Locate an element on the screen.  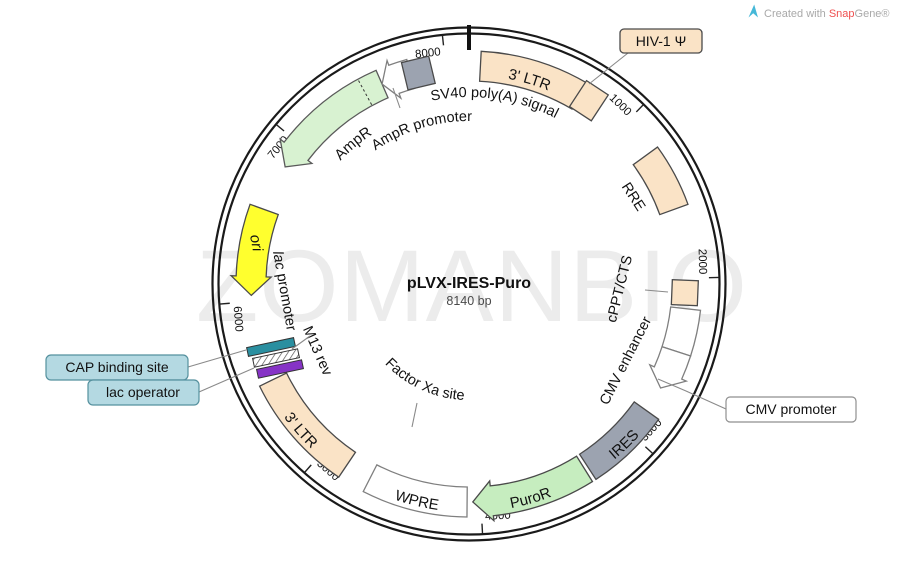
feature-lac-operator is located at coordinates (280, 369).